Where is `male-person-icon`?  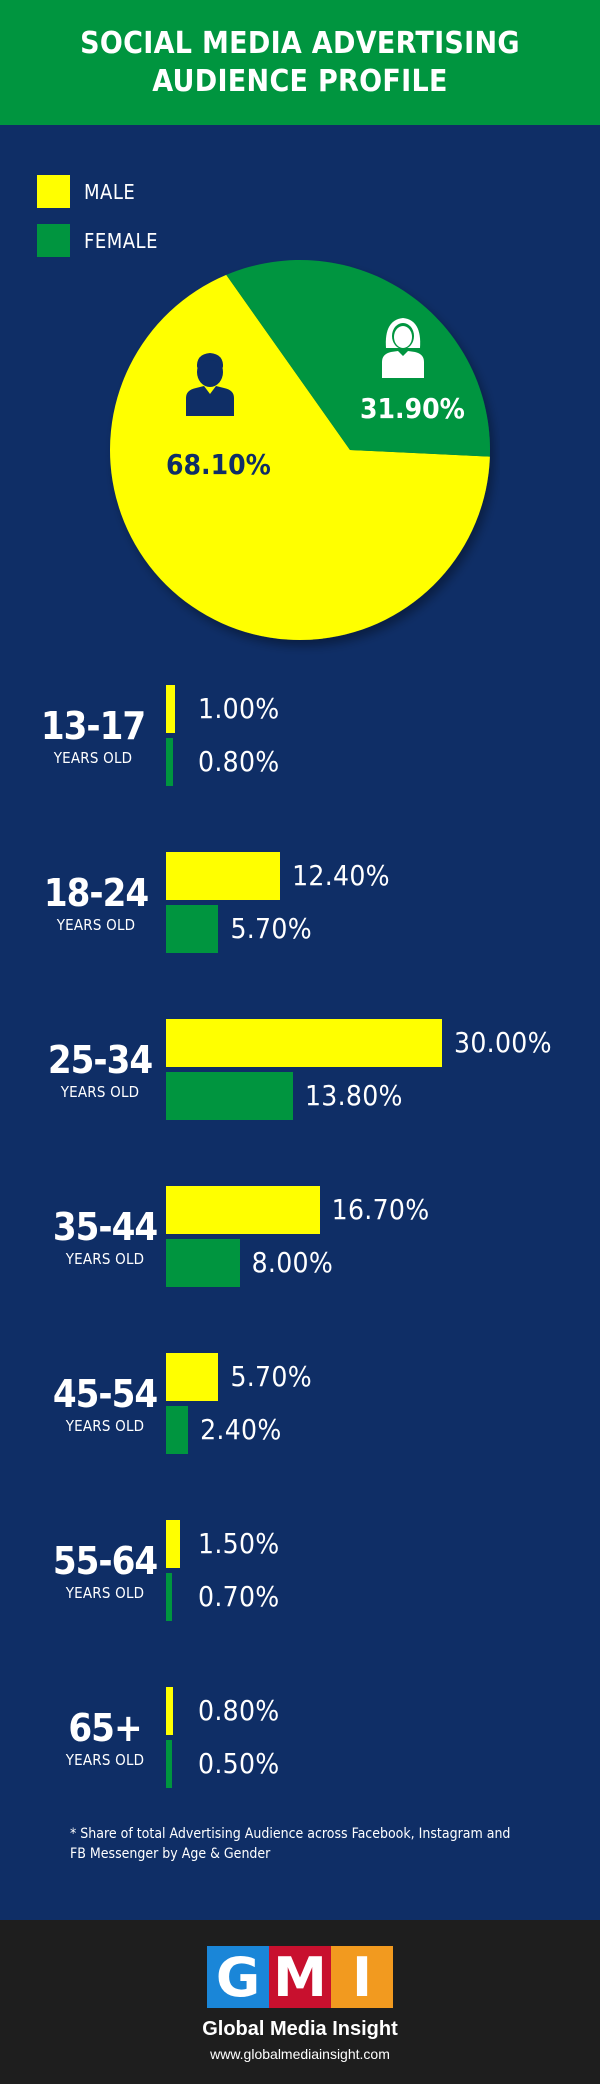 male-person-icon is located at coordinates (210, 384).